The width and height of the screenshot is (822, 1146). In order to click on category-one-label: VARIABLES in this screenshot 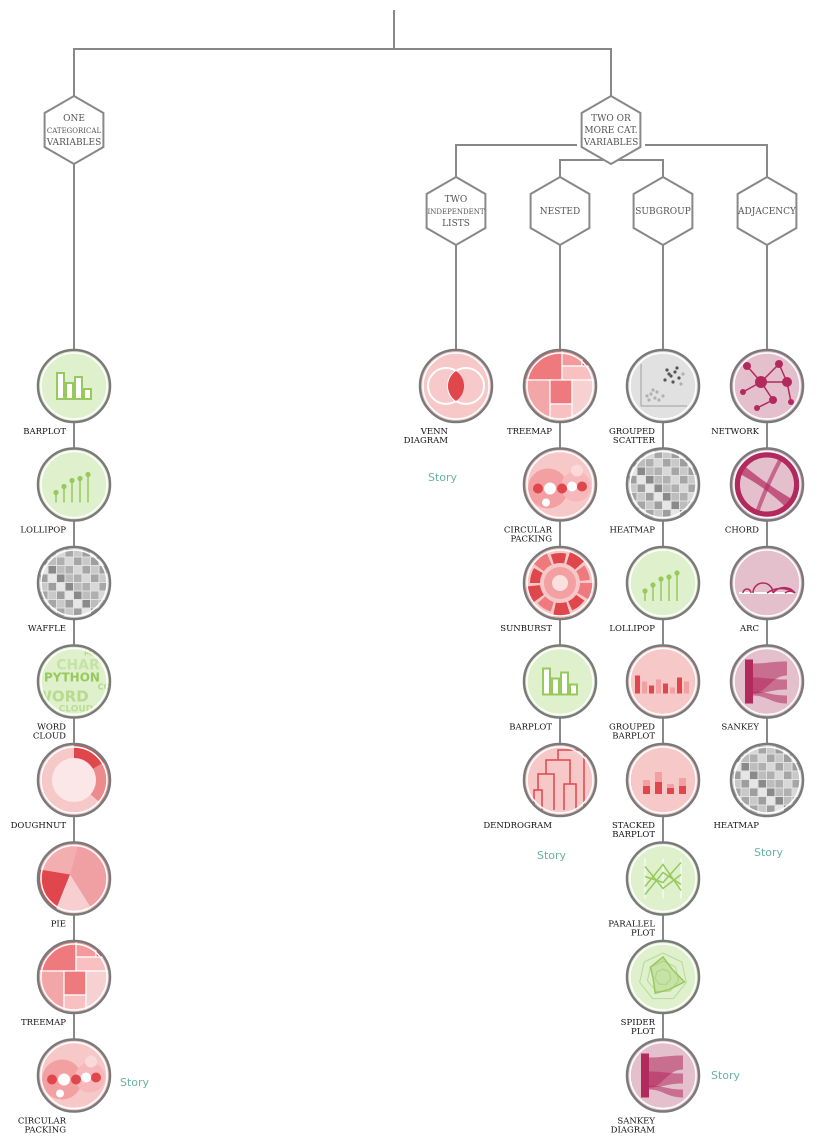, I will do `click(74, 143)`.